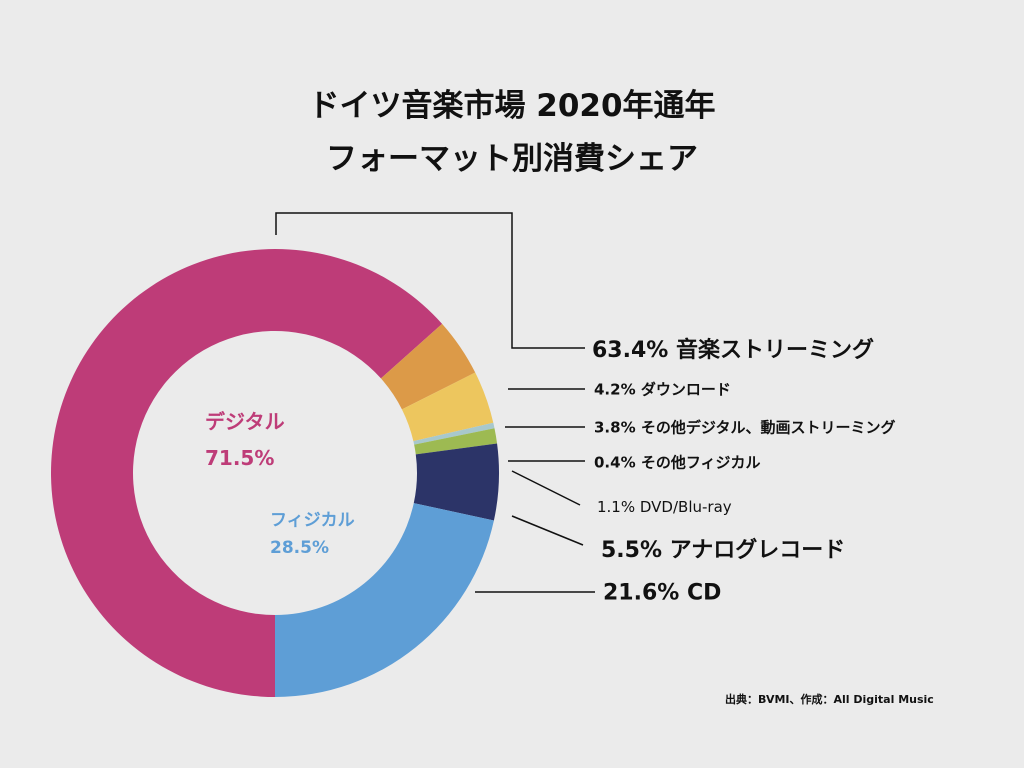  Describe the element at coordinates (745, 427) in the screenshot. I see `label-other-digital: 3.8% その他デジタル、動画ストリーミング` at that location.